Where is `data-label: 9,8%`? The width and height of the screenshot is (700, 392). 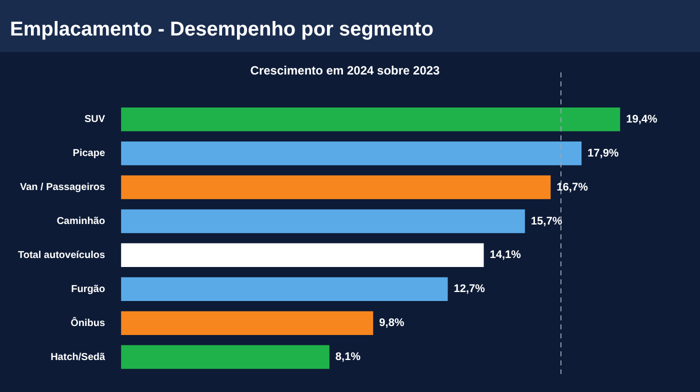 data-label: 9,8% is located at coordinates (391, 323).